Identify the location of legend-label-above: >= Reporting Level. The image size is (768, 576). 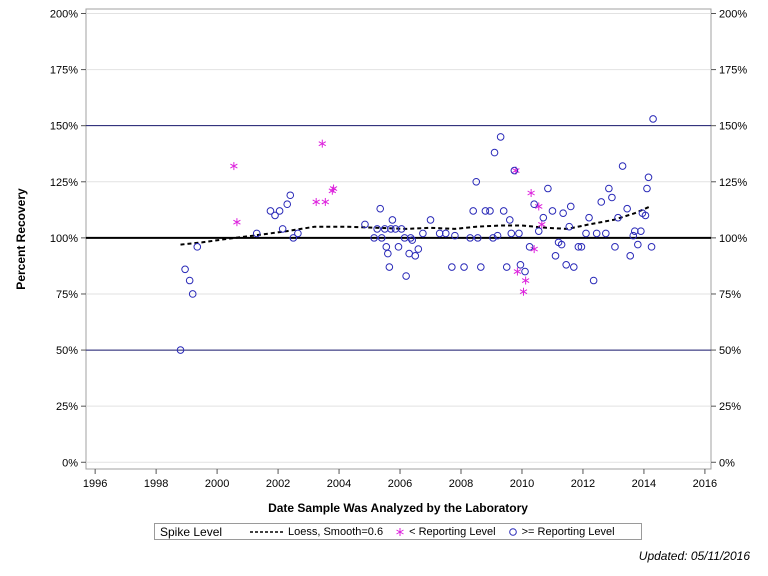
(568, 531).